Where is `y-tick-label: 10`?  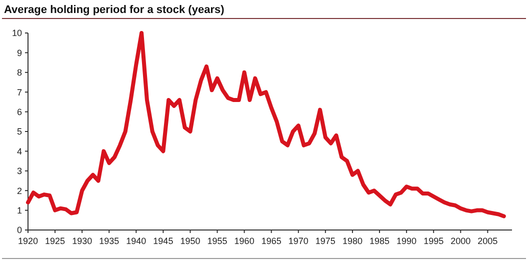 y-tick-label: 10 is located at coordinates (17, 33).